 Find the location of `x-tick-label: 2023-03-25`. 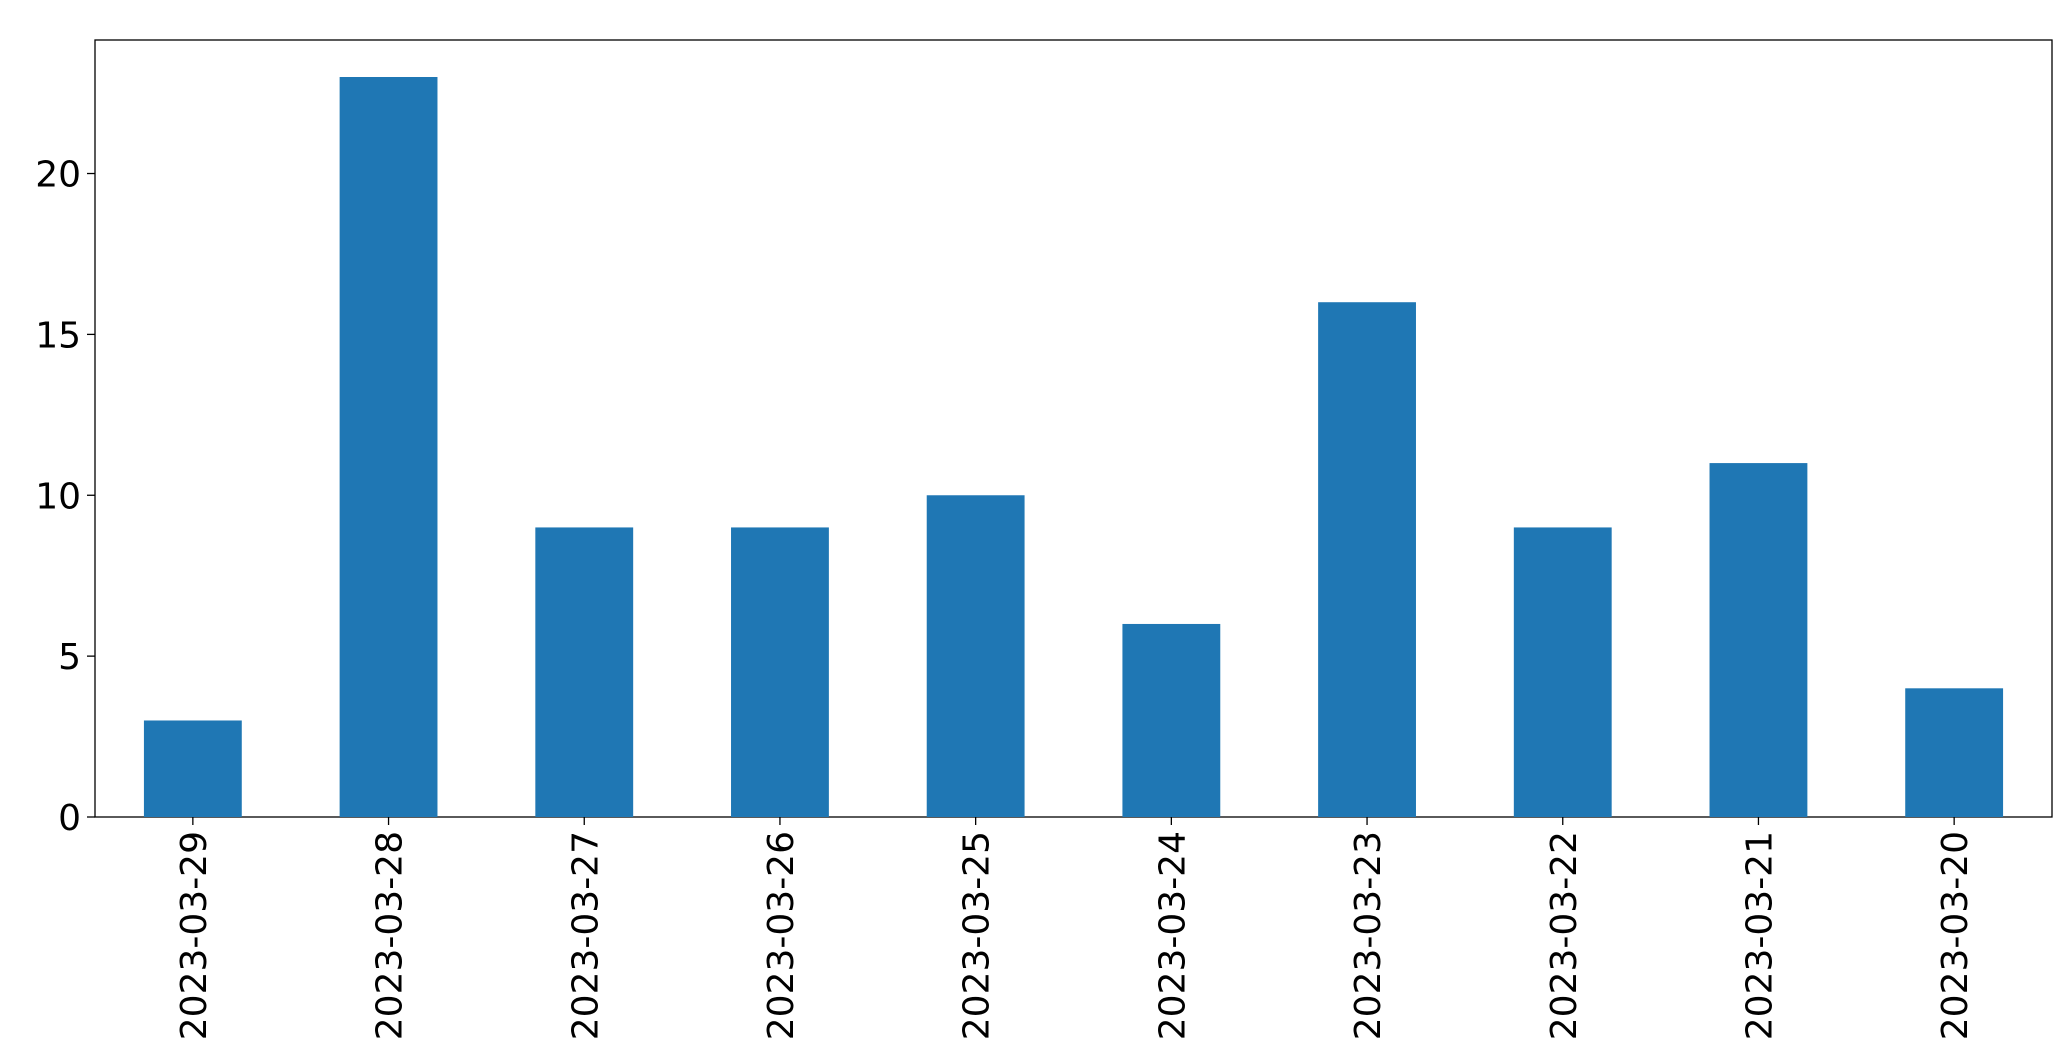

x-tick-label: 2023-03-25 is located at coordinates (977, 935).